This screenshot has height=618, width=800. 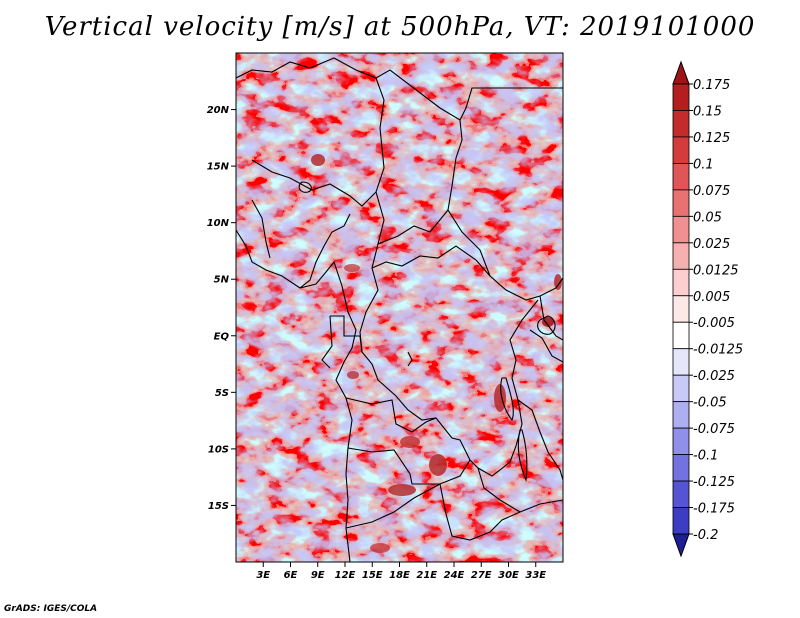 What do you see at coordinates (707, 217) in the screenshot?
I see `colorbar-label: 0.05` at bounding box center [707, 217].